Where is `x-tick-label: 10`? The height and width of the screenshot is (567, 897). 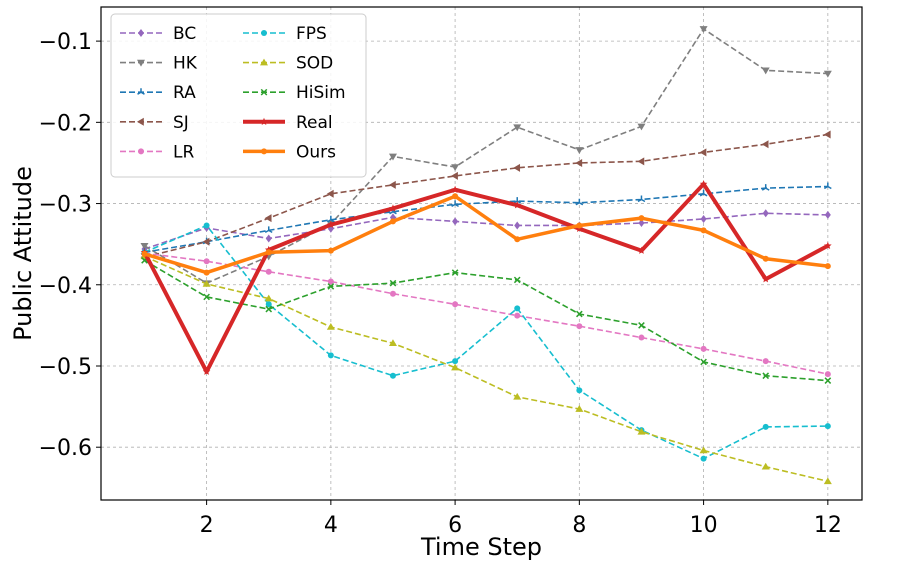
x-tick-label: 10 is located at coordinates (704, 525).